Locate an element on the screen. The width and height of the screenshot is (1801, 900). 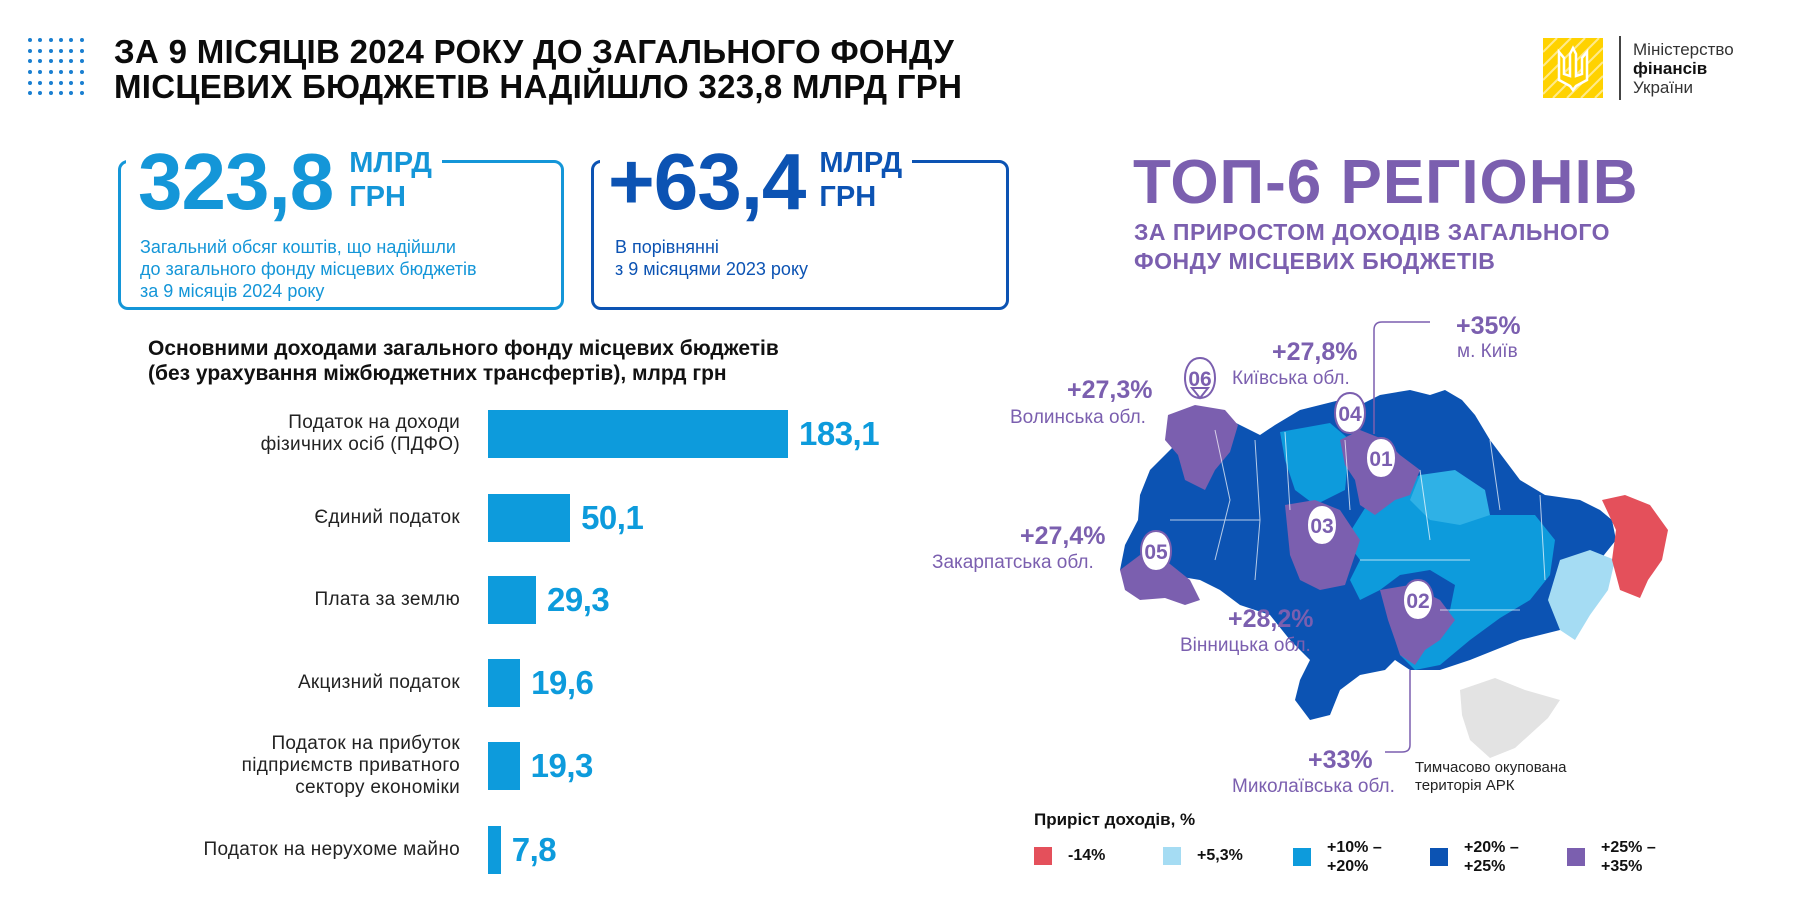
bar-value-label: 7,8 is located at coordinates (534, 849).